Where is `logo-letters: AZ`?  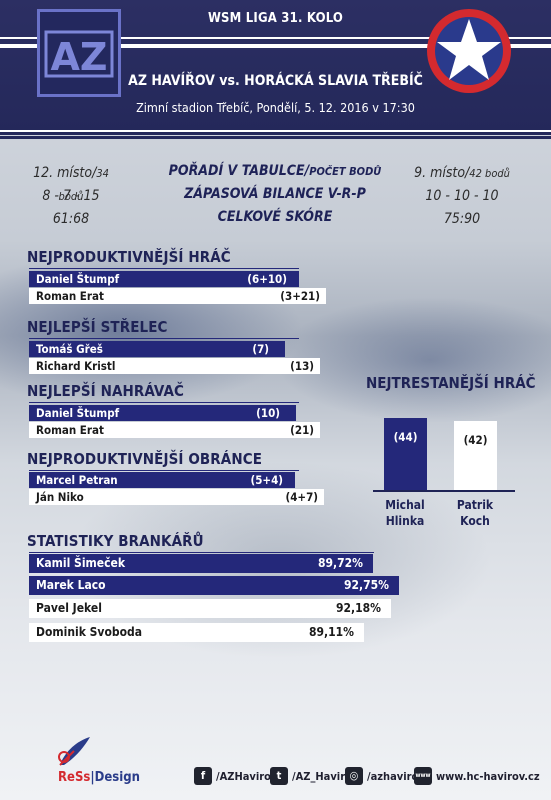
logo-letters: AZ is located at coordinates (79, 57).